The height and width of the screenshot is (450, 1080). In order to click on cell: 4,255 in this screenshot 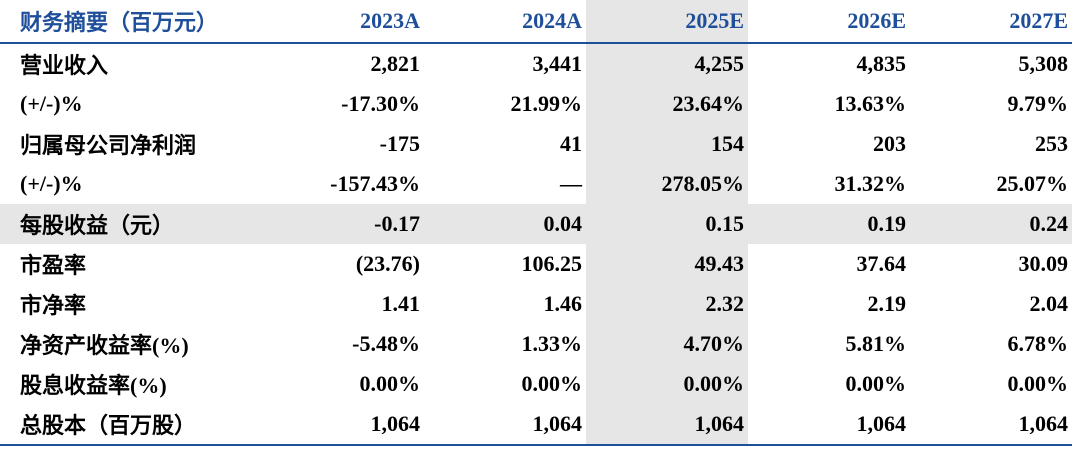, I will do `click(667, 63)`.